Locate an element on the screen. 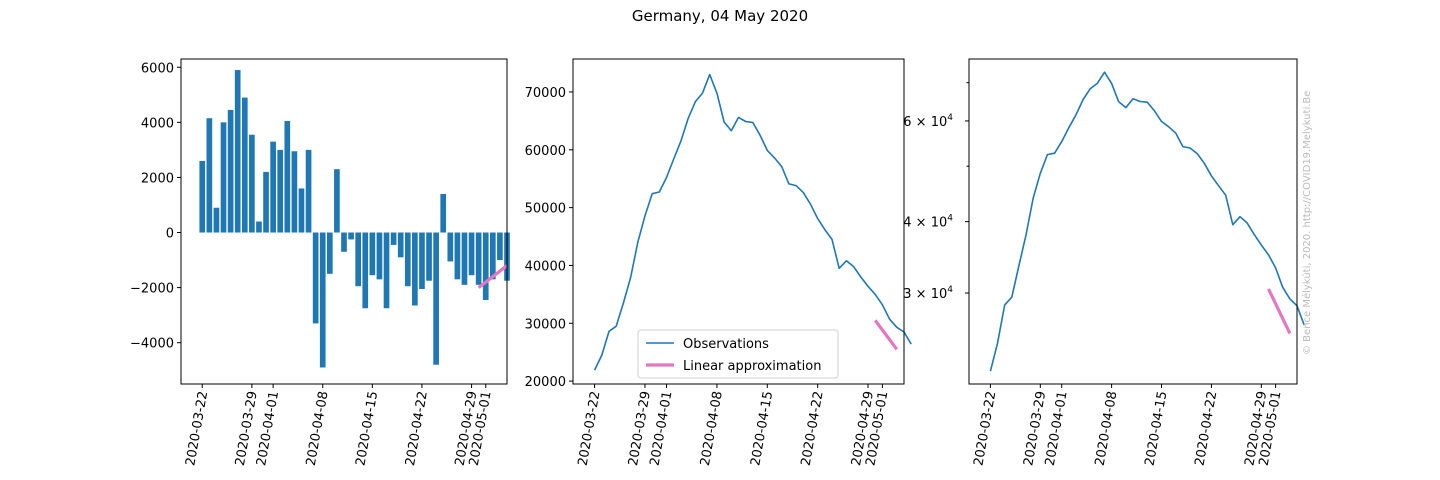  legend-observations-label: Observations is located at coordinates (726, 344).